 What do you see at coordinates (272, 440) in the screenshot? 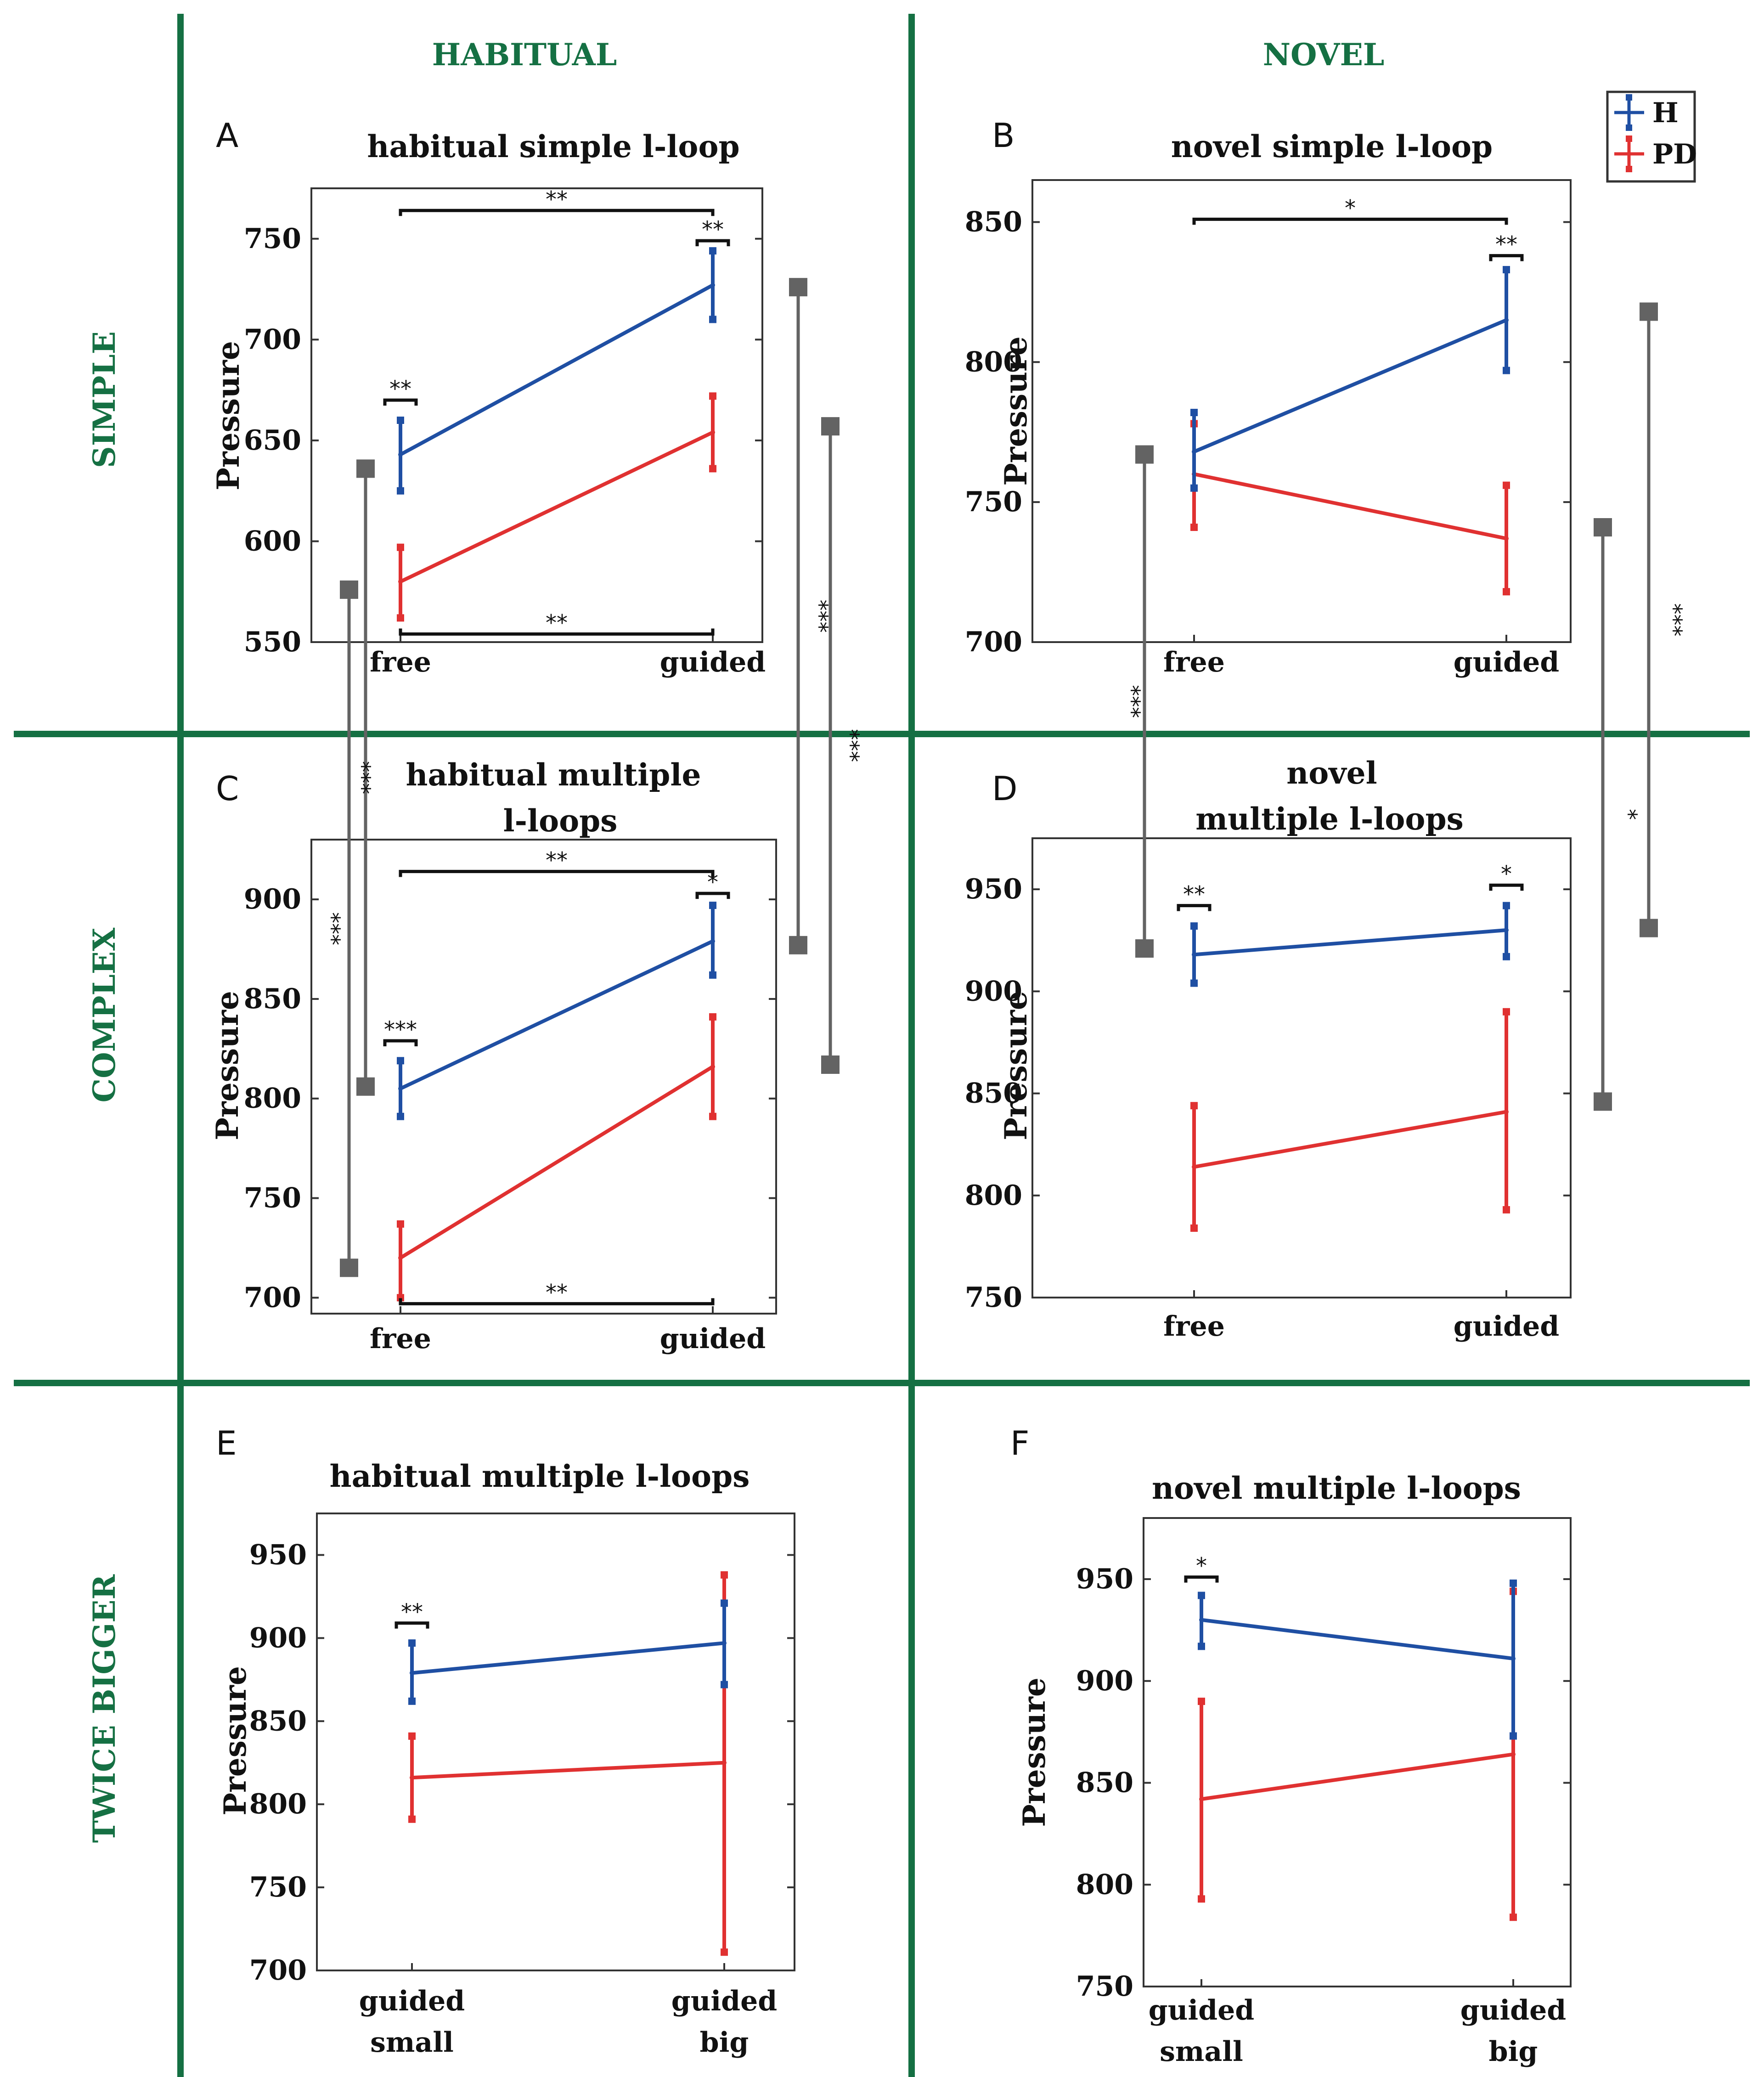
I see `y-tick-label: 650` at bounding box center [272, 440].